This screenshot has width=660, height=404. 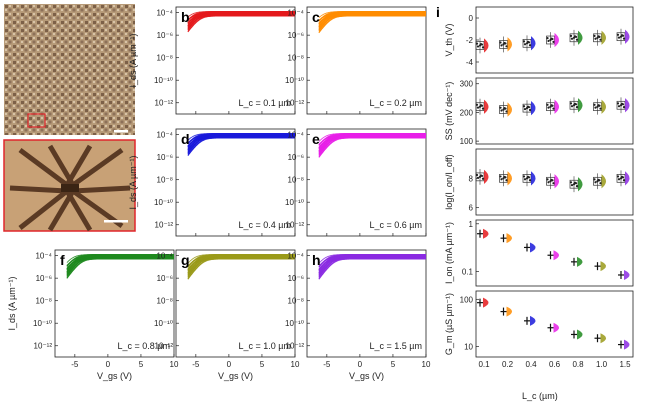 I want to click on lc-label: L_c = 0.4 µm, so click(x=265, y=225).